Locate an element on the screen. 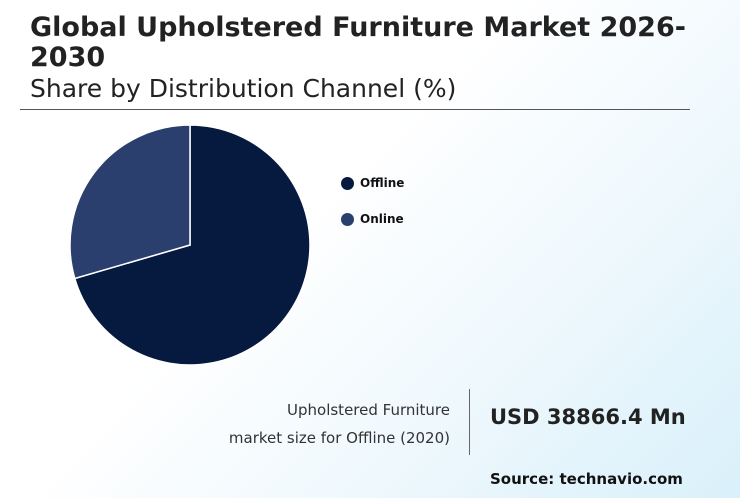 The image size is (740, 498). legend-item-online: Online is located at coordinates (372, 219).